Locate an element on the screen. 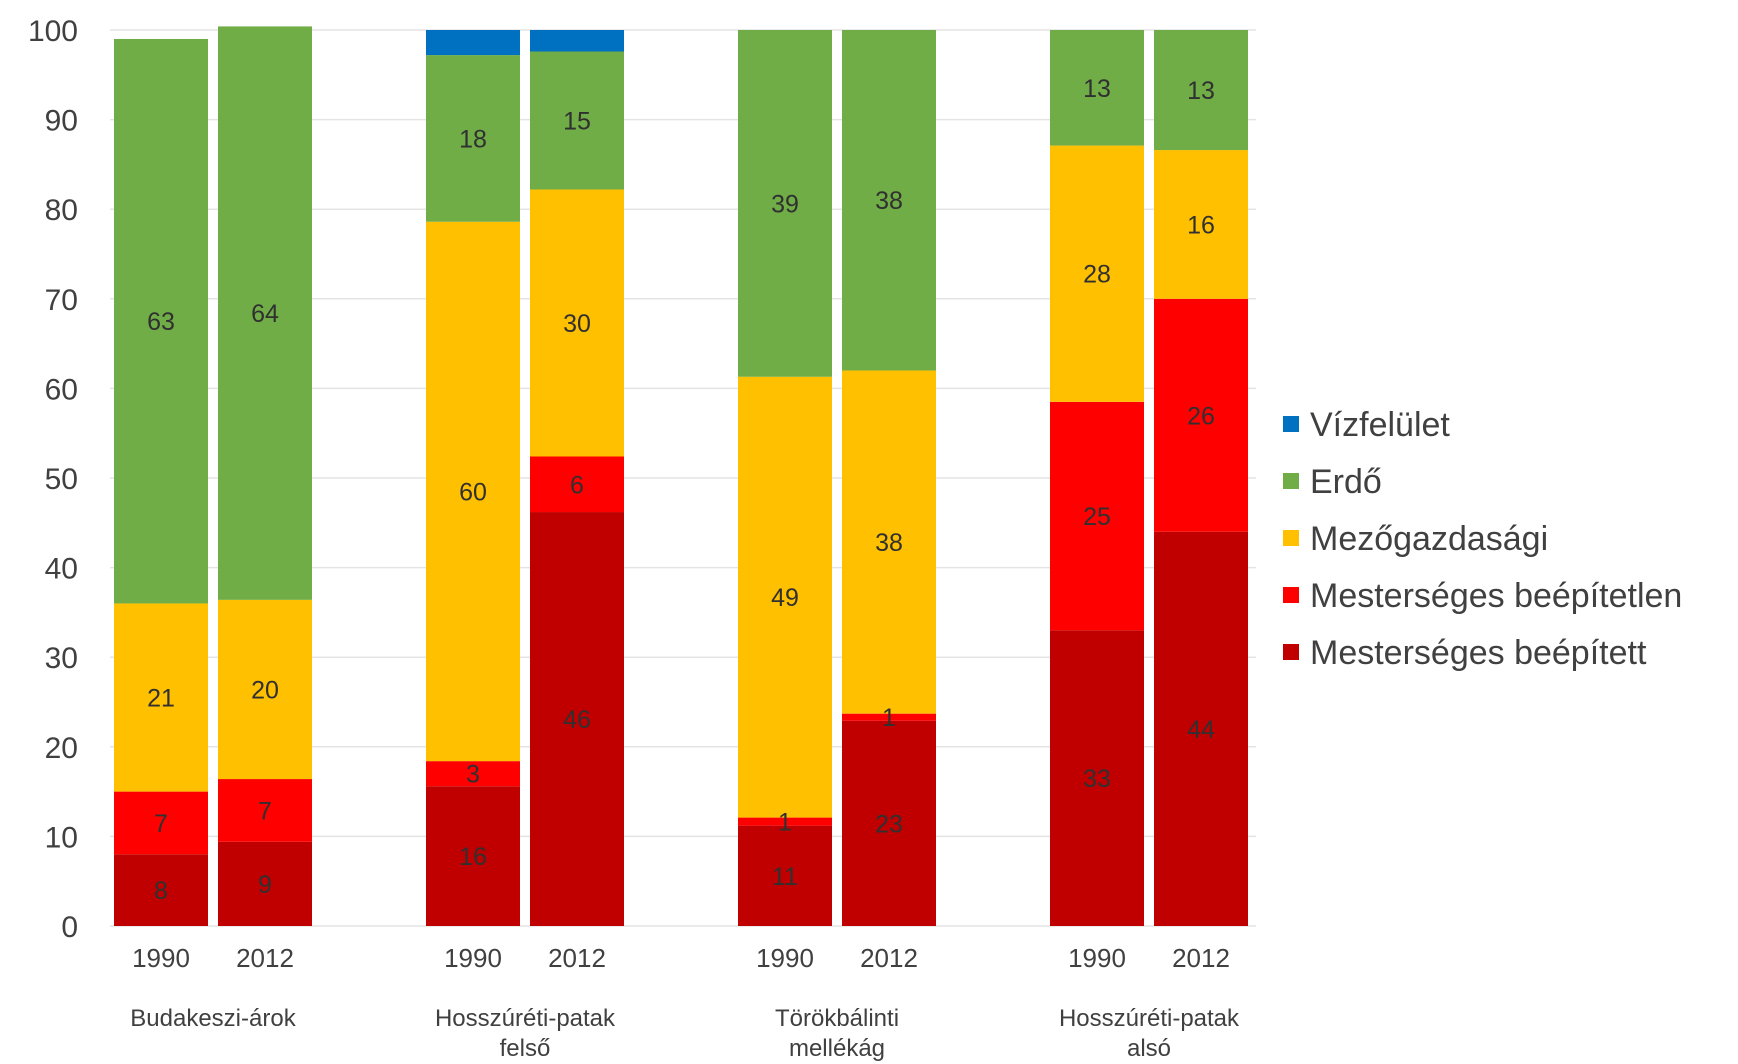  legend-label: Mesterséges beépítetlen is located at coordinates (1496, 596).